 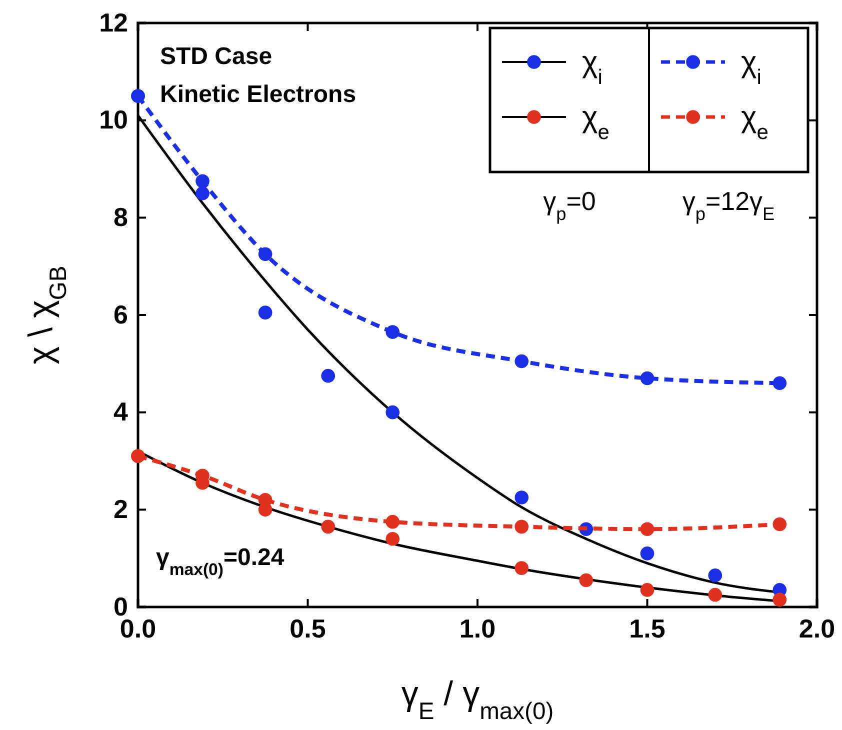 What do you see at coordinates (477, 628) in the screenshot?
I see `x-tick-label: 1.0` at bounding box center [477, 628].